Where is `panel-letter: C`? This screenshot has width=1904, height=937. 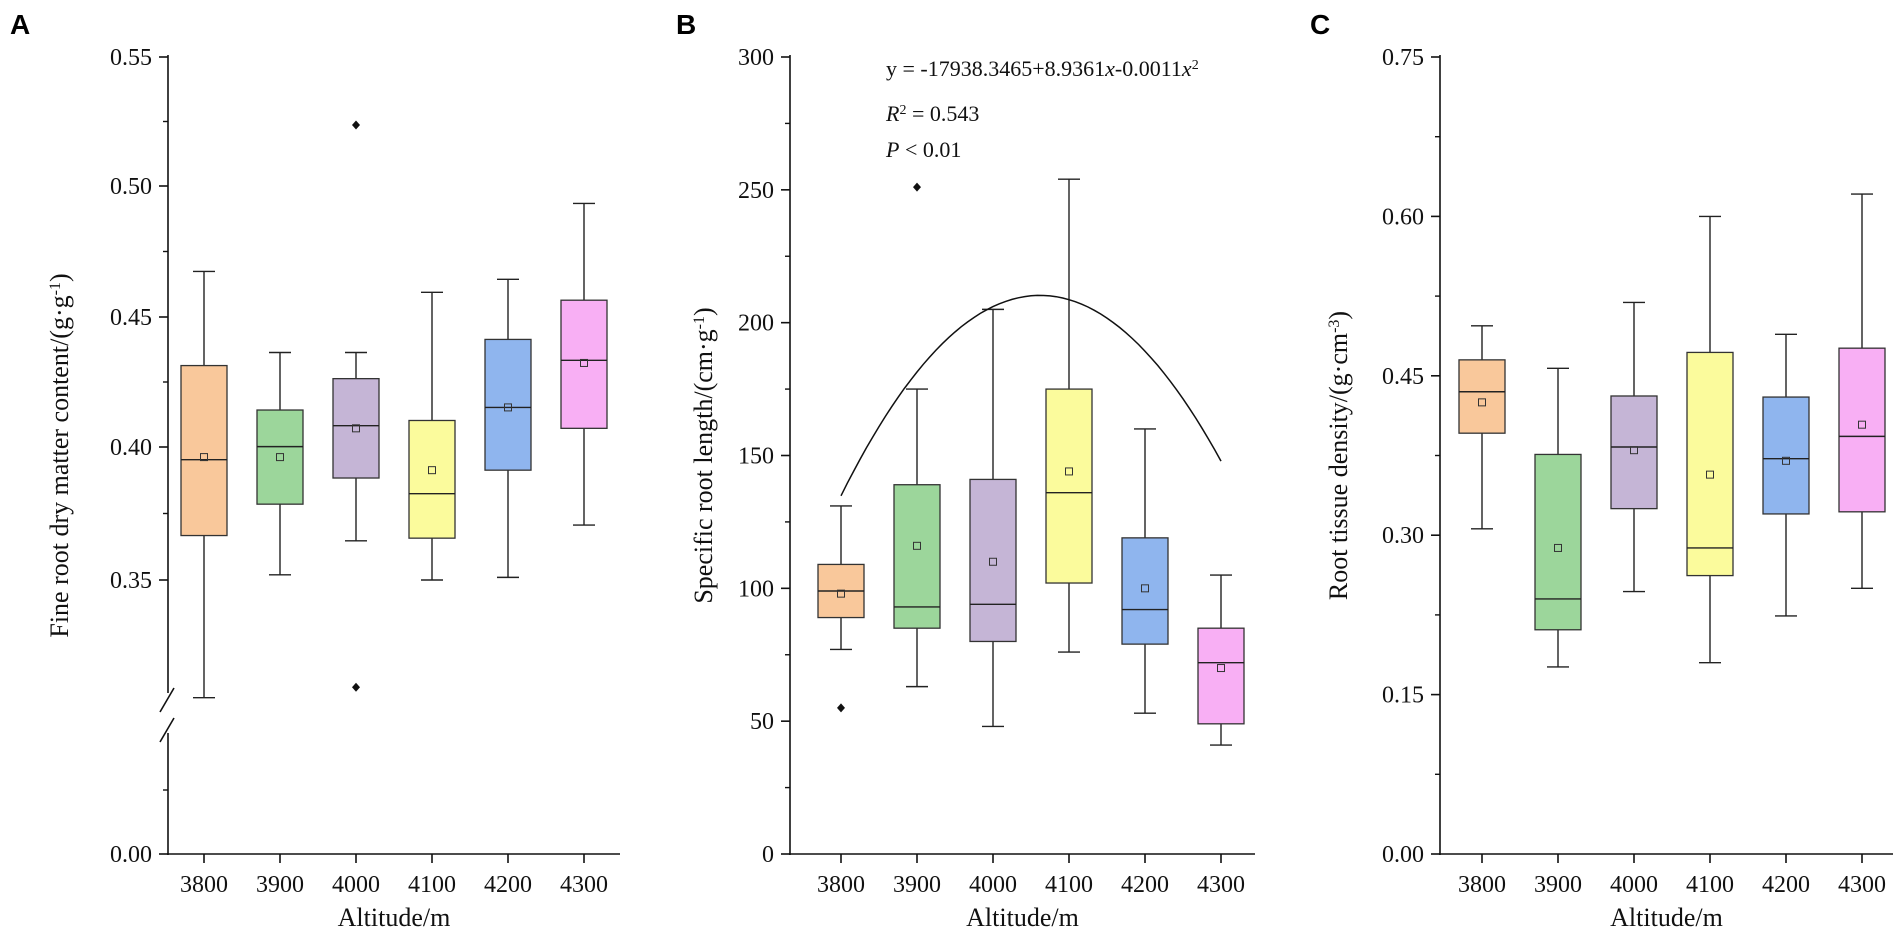 panel-letter: C is located at coordinates (1320, 24).